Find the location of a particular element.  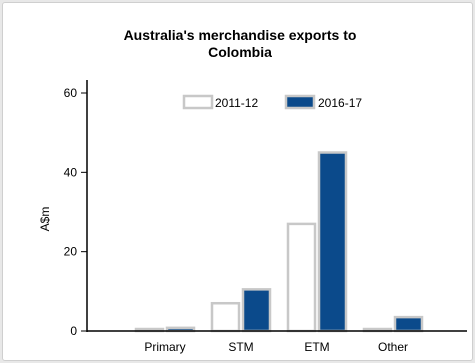

x-tick-label-other: Other is located at coordinates (393, 347).